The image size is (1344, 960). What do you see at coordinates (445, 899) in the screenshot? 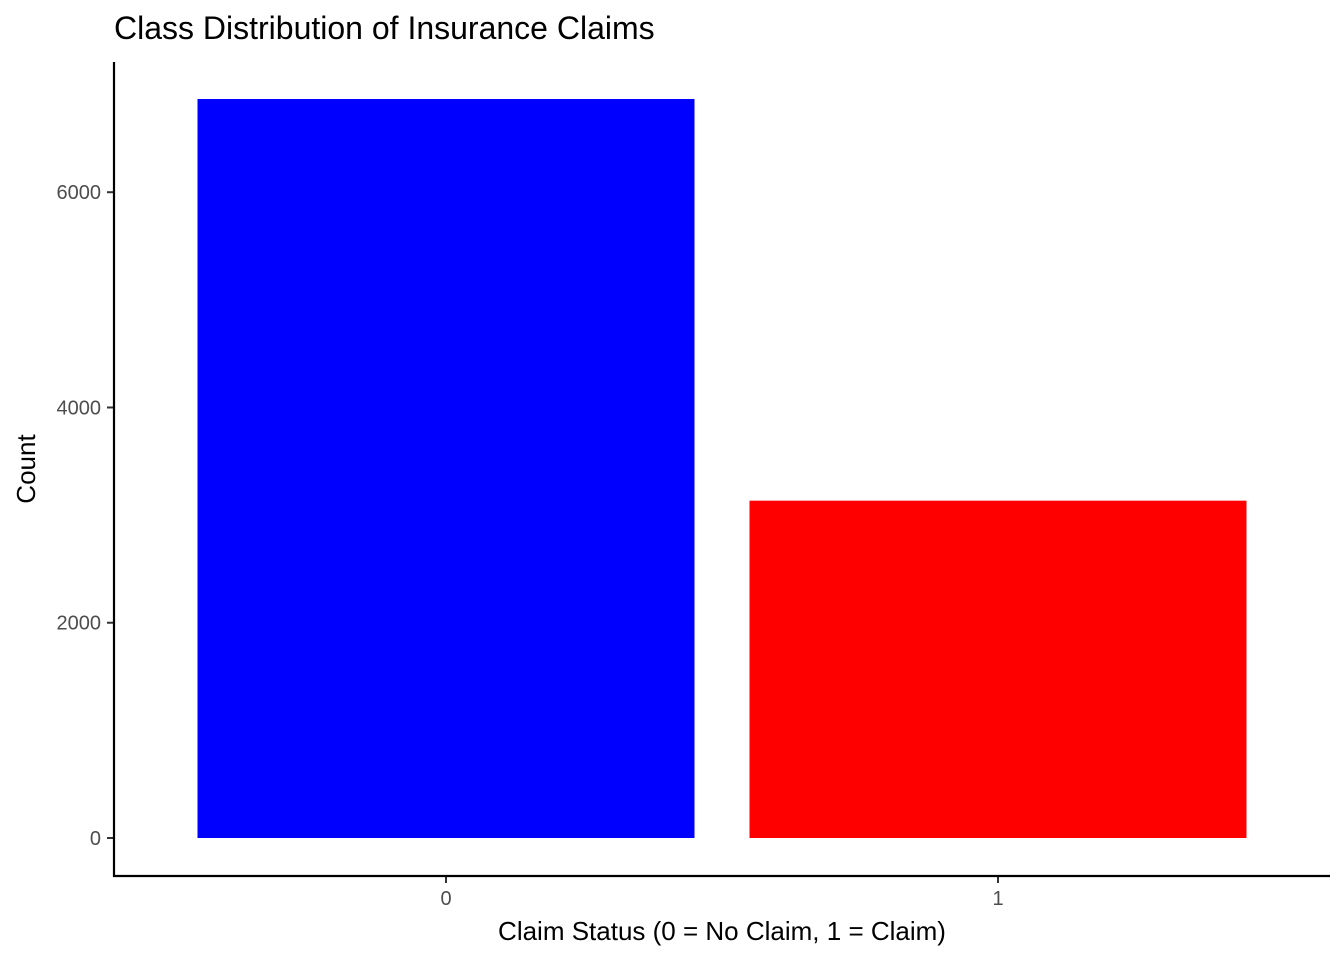
I see `x-tick-label-0: 0` at bounding box center [445, 899].